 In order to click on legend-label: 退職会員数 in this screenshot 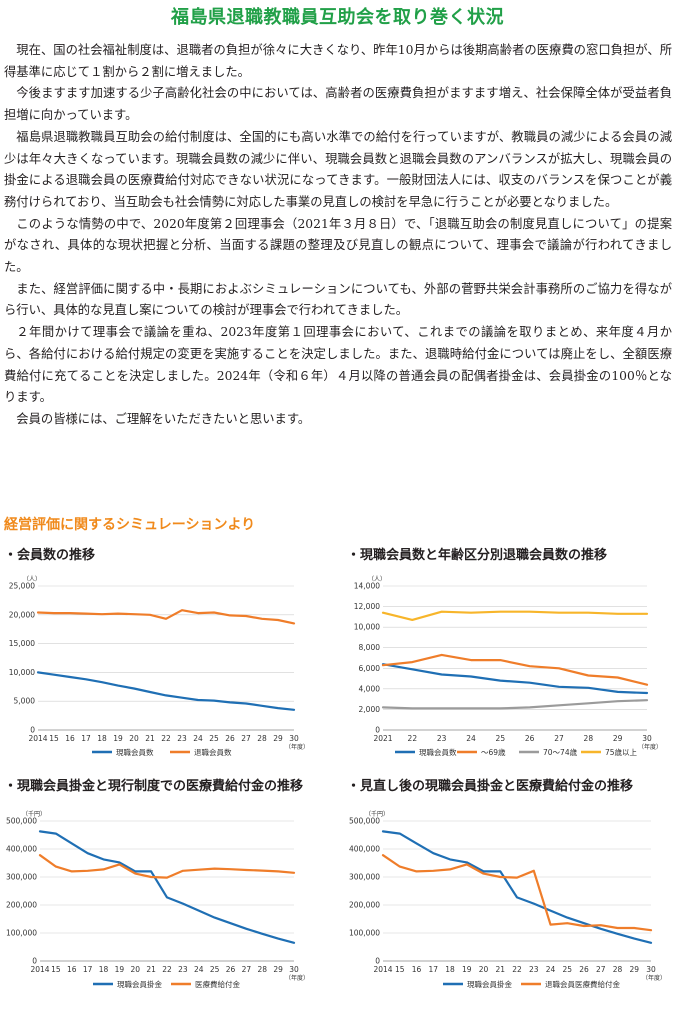, I will do `click(213, 752)`.